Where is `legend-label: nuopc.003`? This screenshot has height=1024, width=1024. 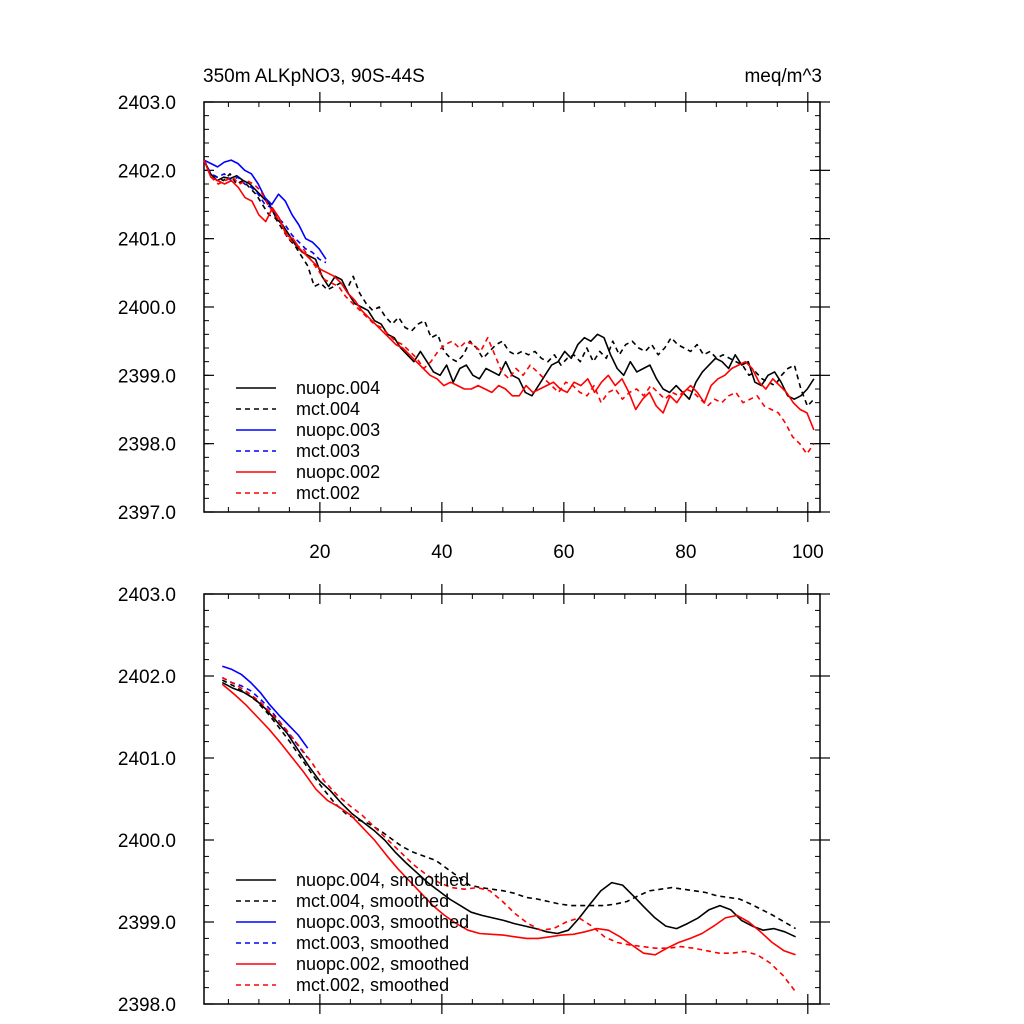
legend-label: nuopc.003 is located at coordinates (338, 430).